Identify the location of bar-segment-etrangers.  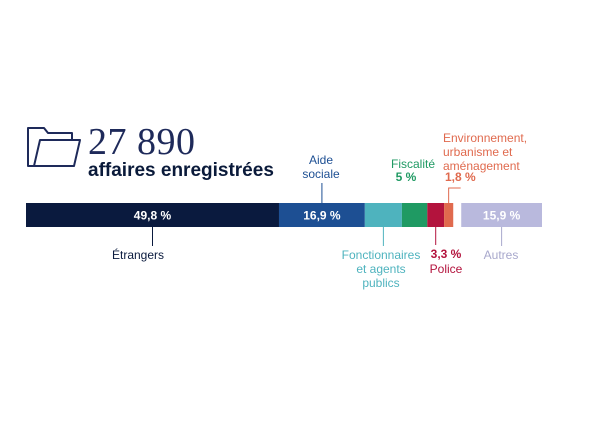
(152, 215).